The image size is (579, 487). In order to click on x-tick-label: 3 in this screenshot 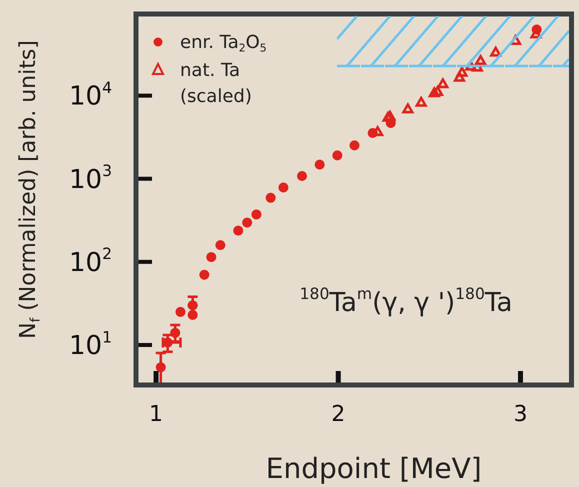, I will do `click(520, 414)`.